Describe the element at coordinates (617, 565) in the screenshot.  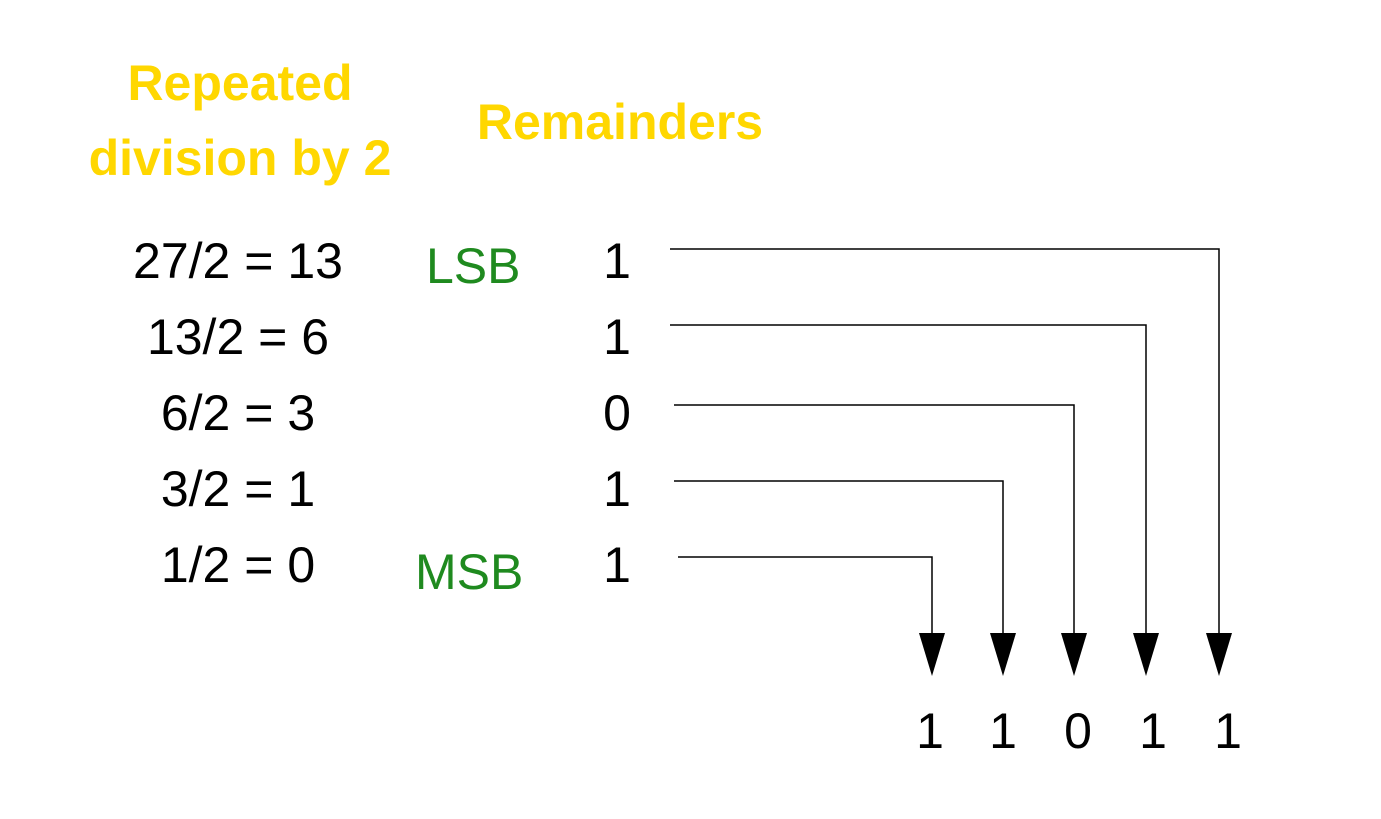
I see `remainder-5: 1` at that location.